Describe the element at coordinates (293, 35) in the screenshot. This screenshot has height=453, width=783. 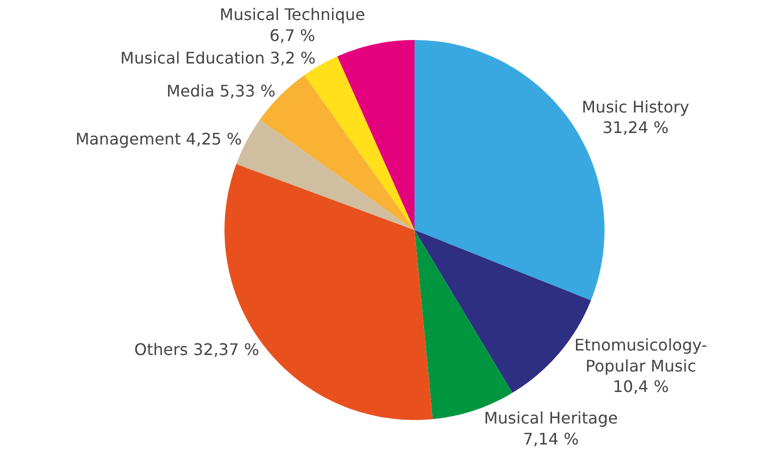
I see `data-label: 6,7 %` at that location.